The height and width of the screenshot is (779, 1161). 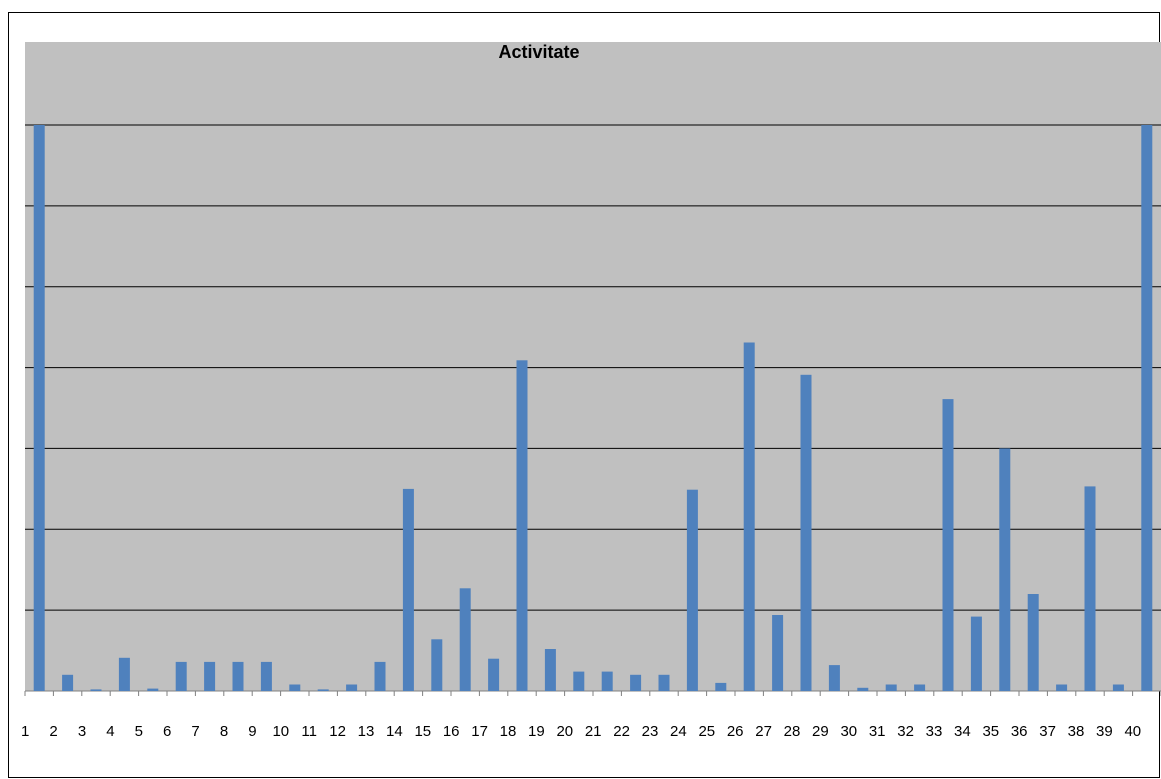 What do you see at coordinates (962, 731) in the screenshot?
I see `x-tick-label-34: 34` at bounding box center [962, 731].